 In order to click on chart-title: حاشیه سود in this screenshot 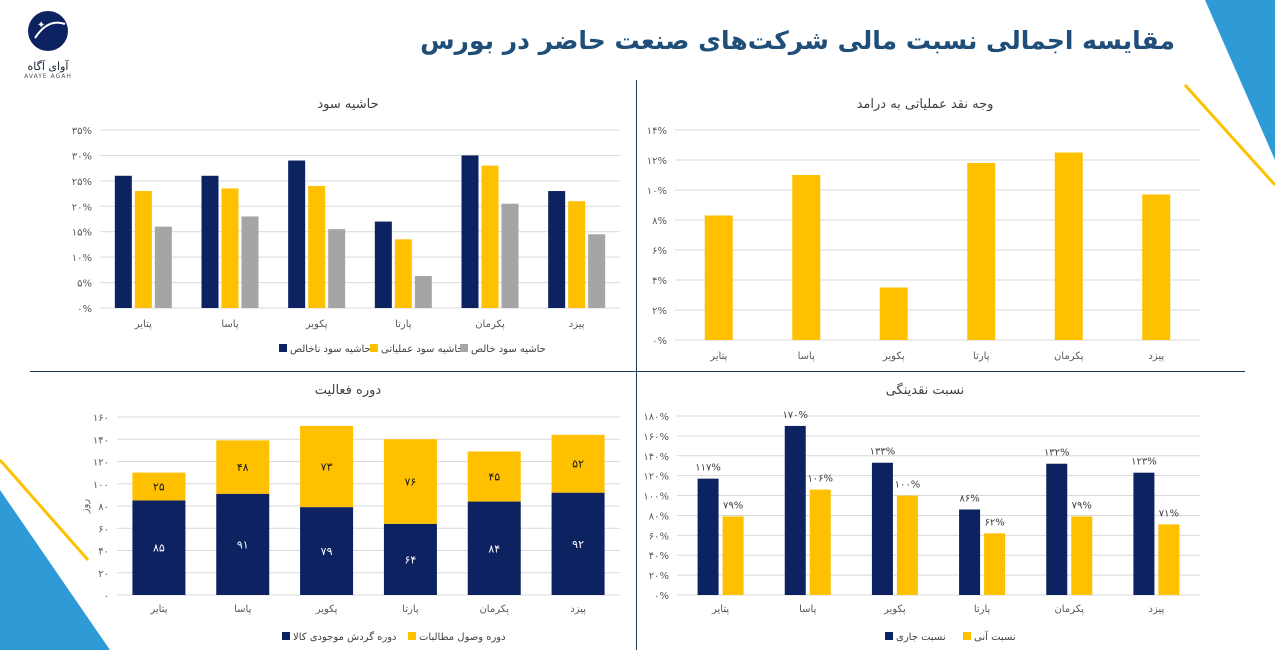, I will do `click(347, 104)`.